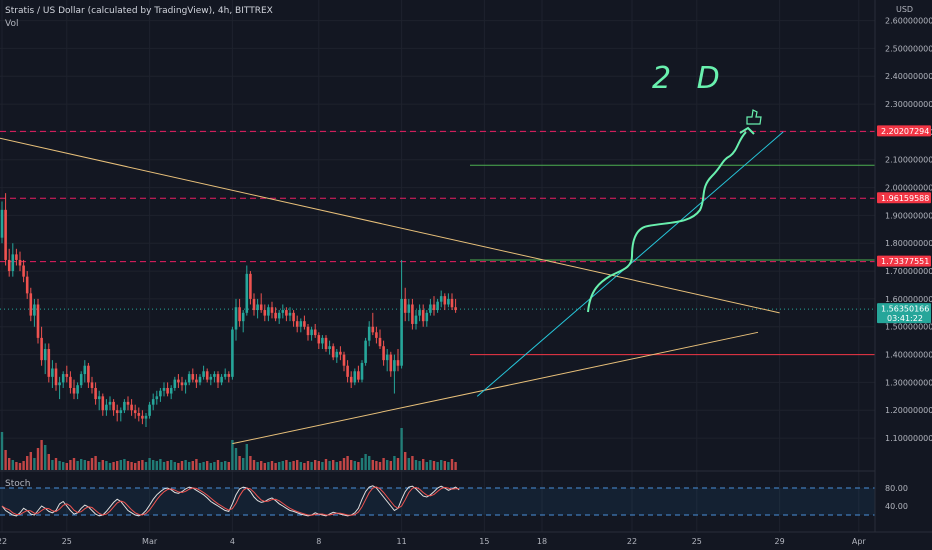 Image resolution: width=932 pixels, height=550 pixels. What do you see at coordinates (908, 438) in the screenshot?
I see `price-tick-label: 1.10000000` at bounding box center [908, 438].